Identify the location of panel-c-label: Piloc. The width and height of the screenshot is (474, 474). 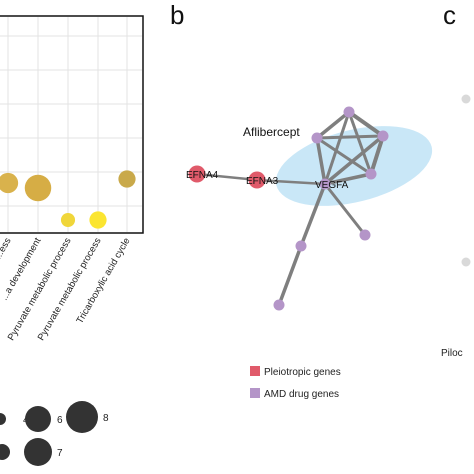
(452, 353).